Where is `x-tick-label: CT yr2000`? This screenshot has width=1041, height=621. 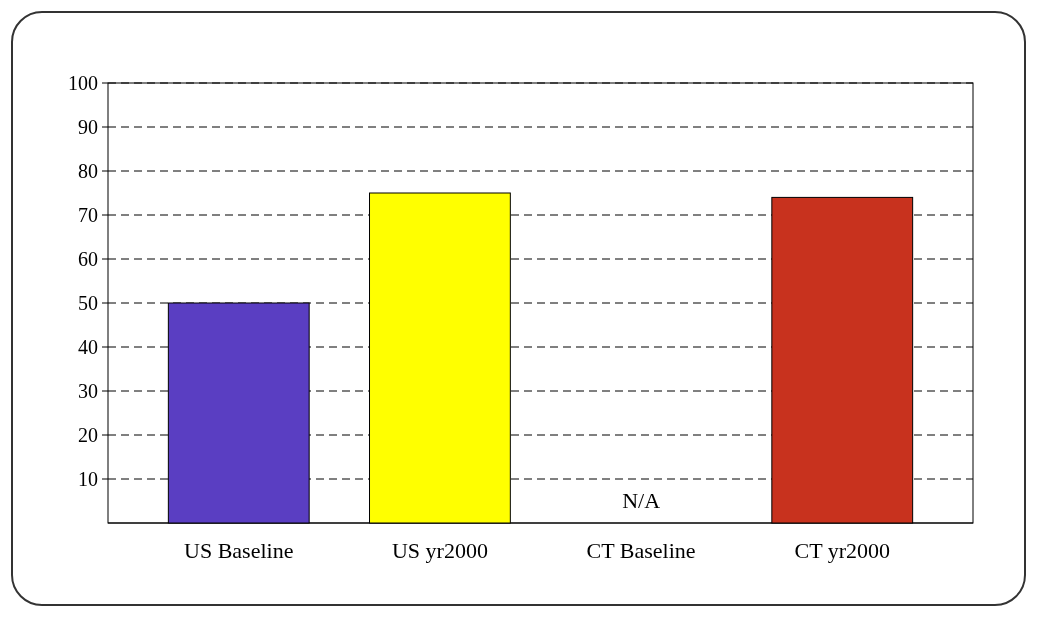 x-tick-label: CT yr2000 is located at coordinates (842, 550).